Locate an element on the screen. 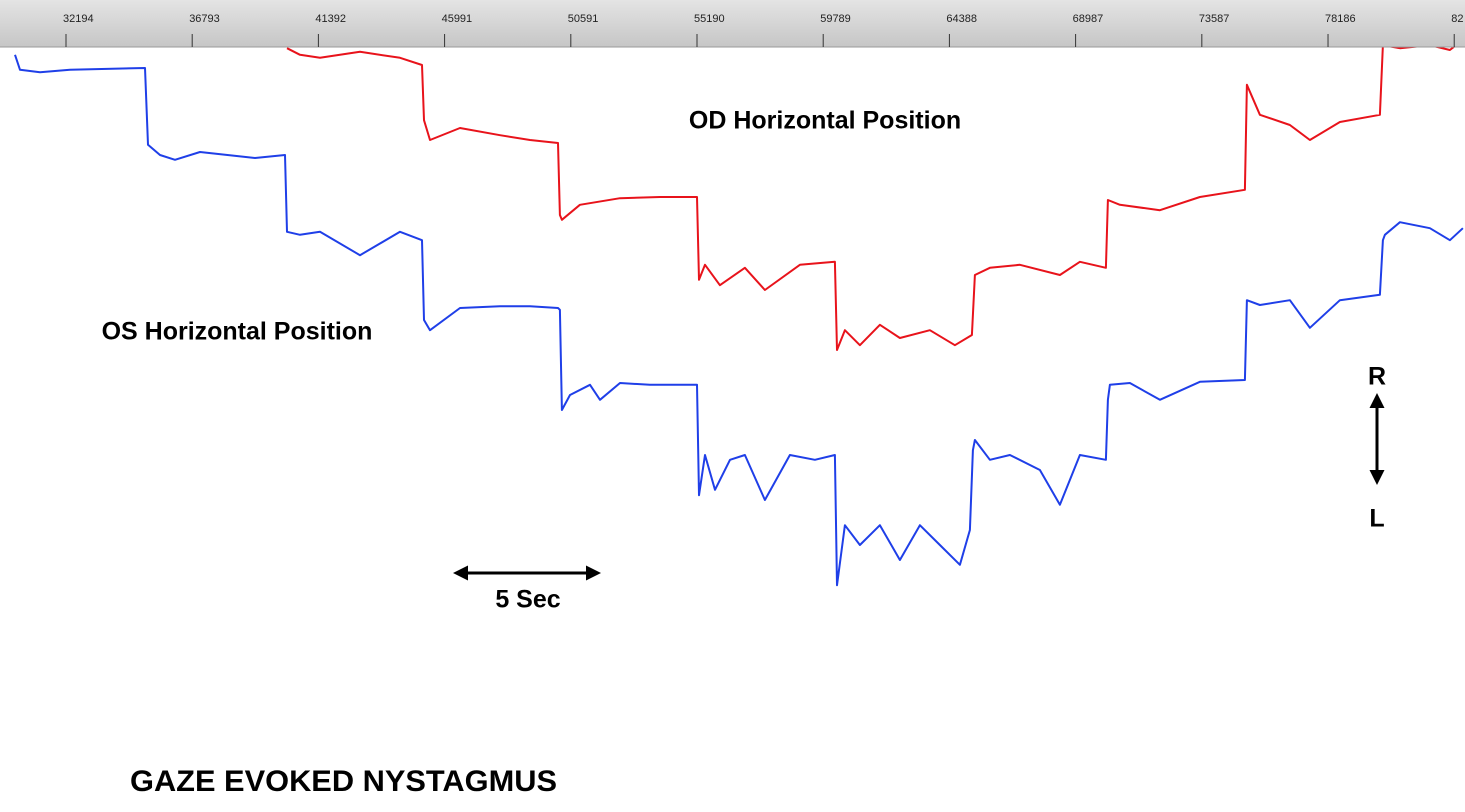 Image resolution: width=1465 pixels, height=812 pixels. x-tick-label: 82 is located at coordinates (1457, 19).